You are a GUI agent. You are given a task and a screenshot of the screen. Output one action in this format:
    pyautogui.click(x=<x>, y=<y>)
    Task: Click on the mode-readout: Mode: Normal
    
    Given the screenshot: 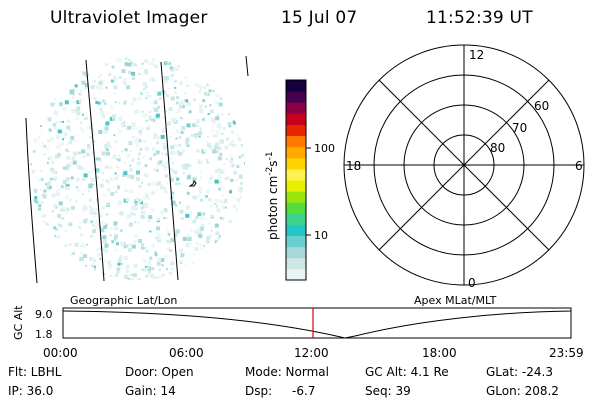 What is the action you would take?
    pyautogui.click(x=287, y=372)
    